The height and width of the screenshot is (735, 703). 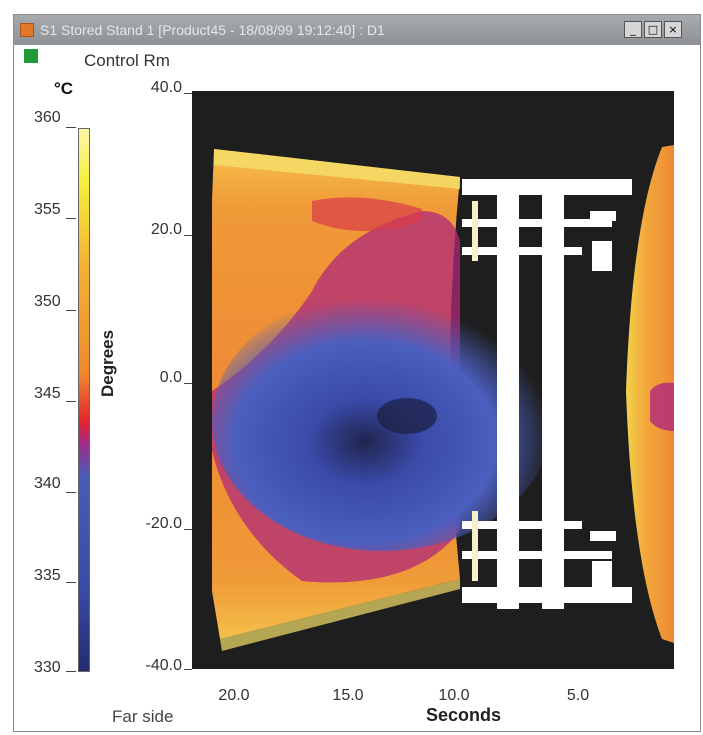 I want to click on y-tick-label: -20.0, so click(x=163, y=523).